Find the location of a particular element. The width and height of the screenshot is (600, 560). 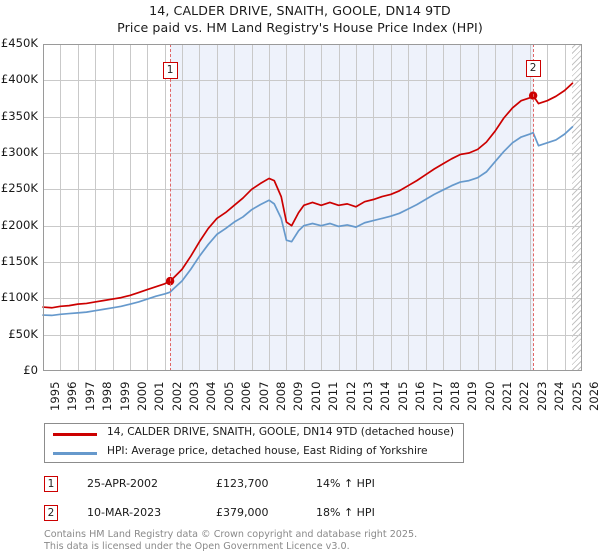

chart-event-flag-2: 2 is located at coordinates (533, 68).